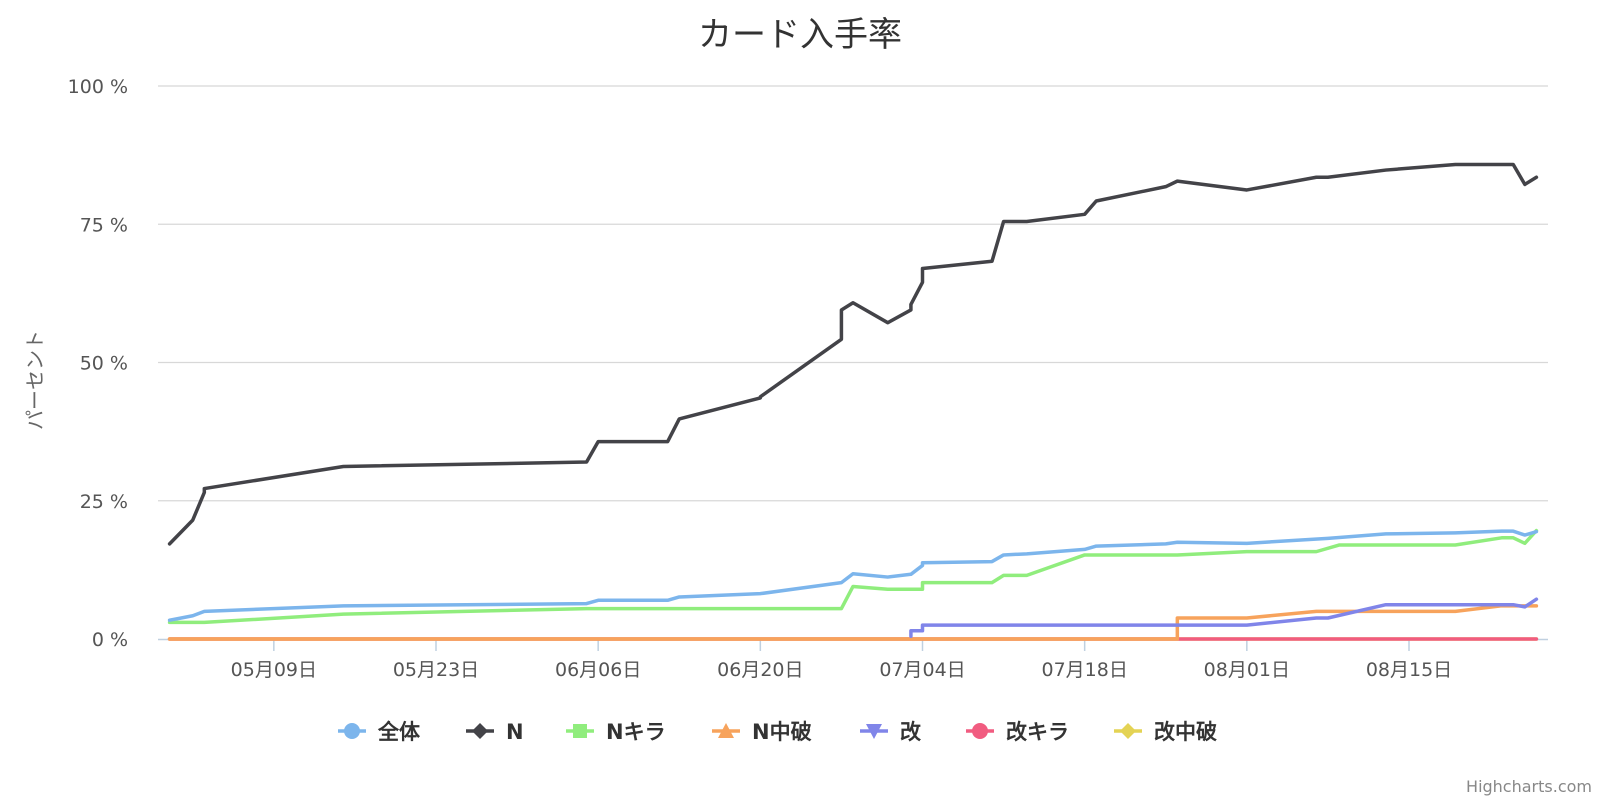 This screenshot has height=800, width=1600. I want to click on x-tick-label: 08月01日, so click(1247, 670).